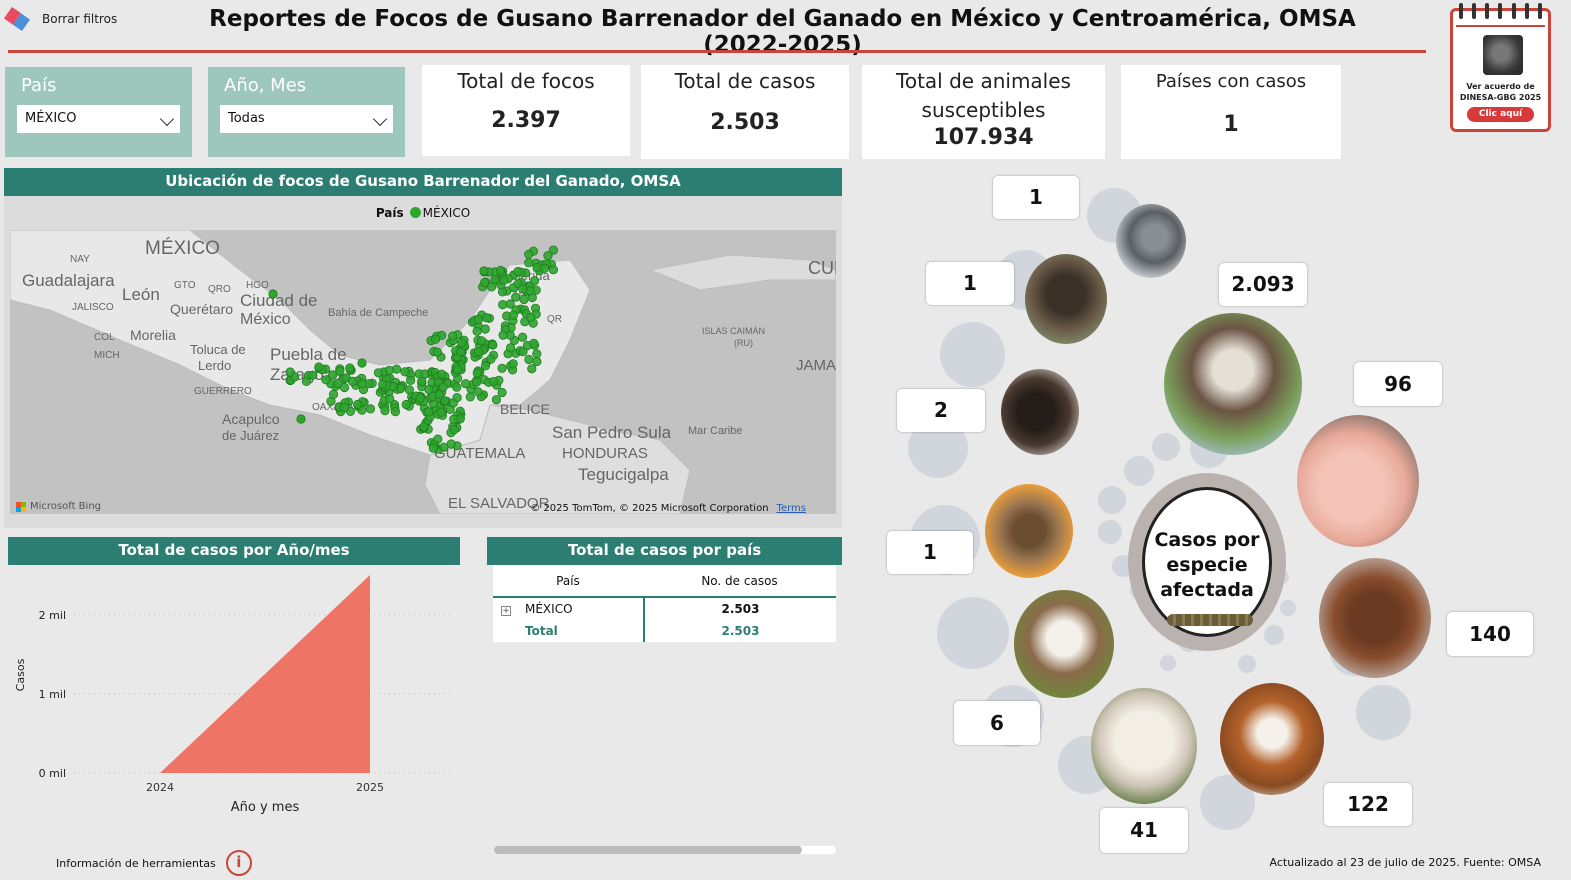  I want to click on species-photo-ave-rapaz, so click(1151, 241).